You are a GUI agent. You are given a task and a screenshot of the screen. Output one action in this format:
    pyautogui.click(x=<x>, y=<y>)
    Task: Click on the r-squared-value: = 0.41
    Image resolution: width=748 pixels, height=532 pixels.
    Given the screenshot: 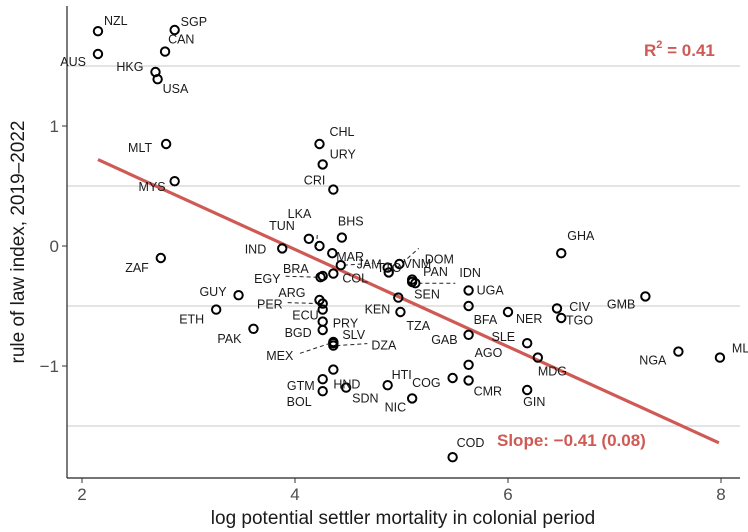 What is the action you would take?
    pyautogui.click(x=688, y=50)
    